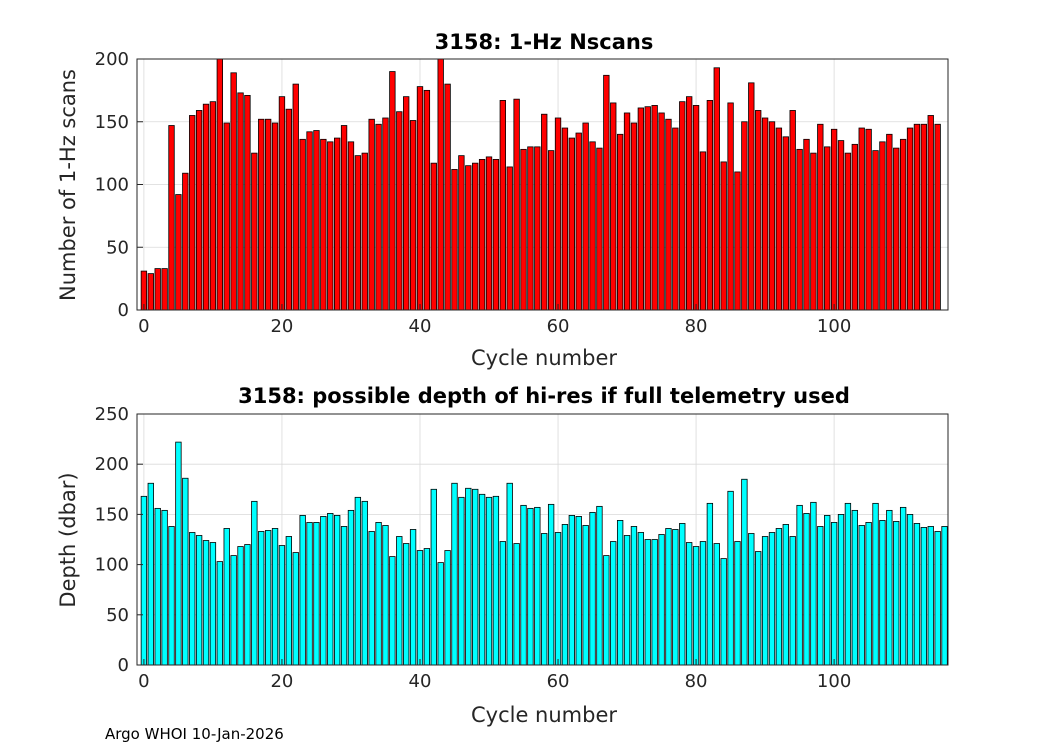 This screenshot has width=1050, height=750. I want to click on y-tick-label: 100, so click(112, 185).